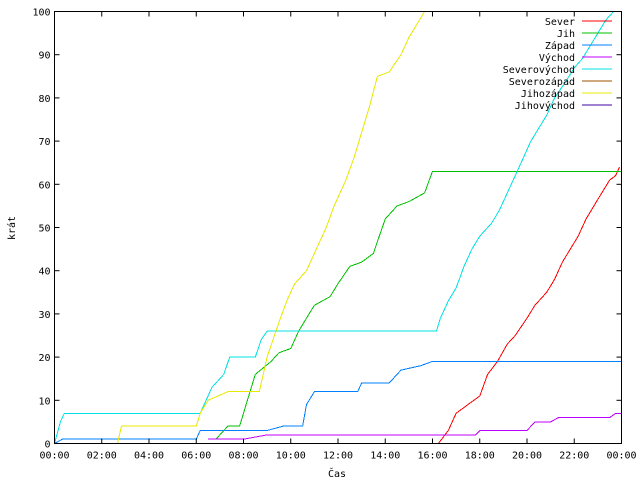  What do you see at coordinates (542, 82) in the screenshot?
I see `legend-label: Severozápad` at bounding box center [542, 82].